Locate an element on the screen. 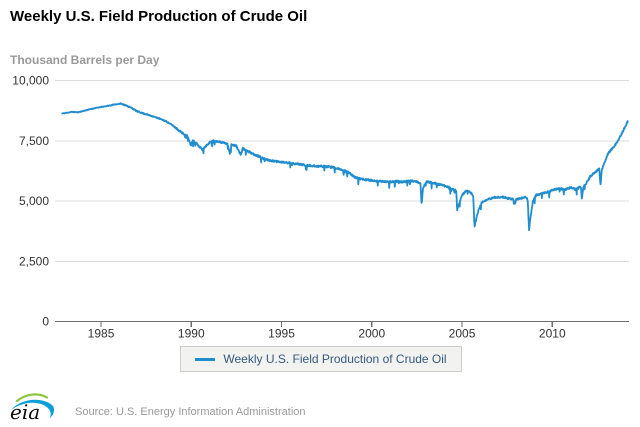 This screenshot has height=427, width=640. y-tick-label: 0 is located at coordinates (45, 322).